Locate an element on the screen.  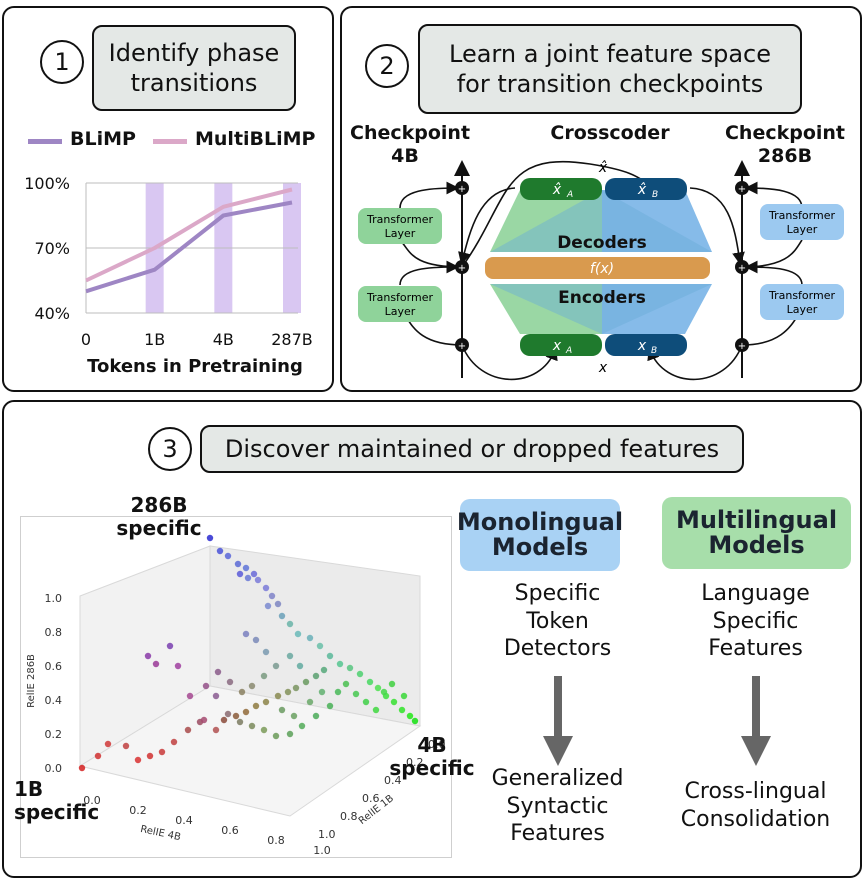
svg-text: x̂ is located at coordinates (642, 190).